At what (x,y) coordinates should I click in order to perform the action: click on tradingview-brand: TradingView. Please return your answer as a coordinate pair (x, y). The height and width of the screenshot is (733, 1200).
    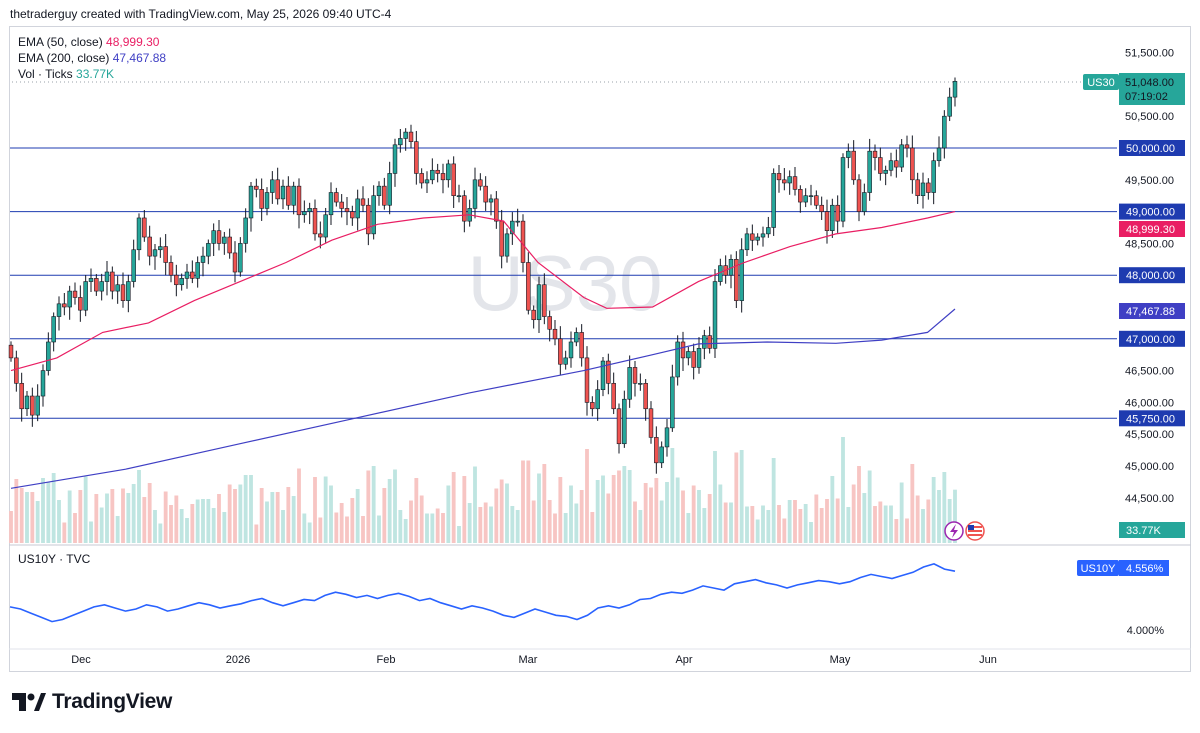
    Looking at the image, I should click on (92, 702).